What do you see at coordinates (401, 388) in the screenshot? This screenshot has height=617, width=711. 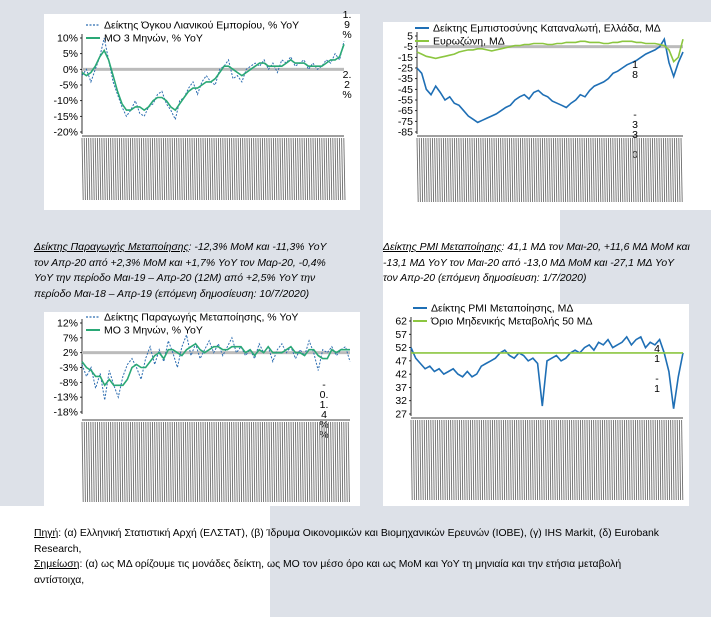 I see `y-tick-label: 37` at bounding box center [401, 388].